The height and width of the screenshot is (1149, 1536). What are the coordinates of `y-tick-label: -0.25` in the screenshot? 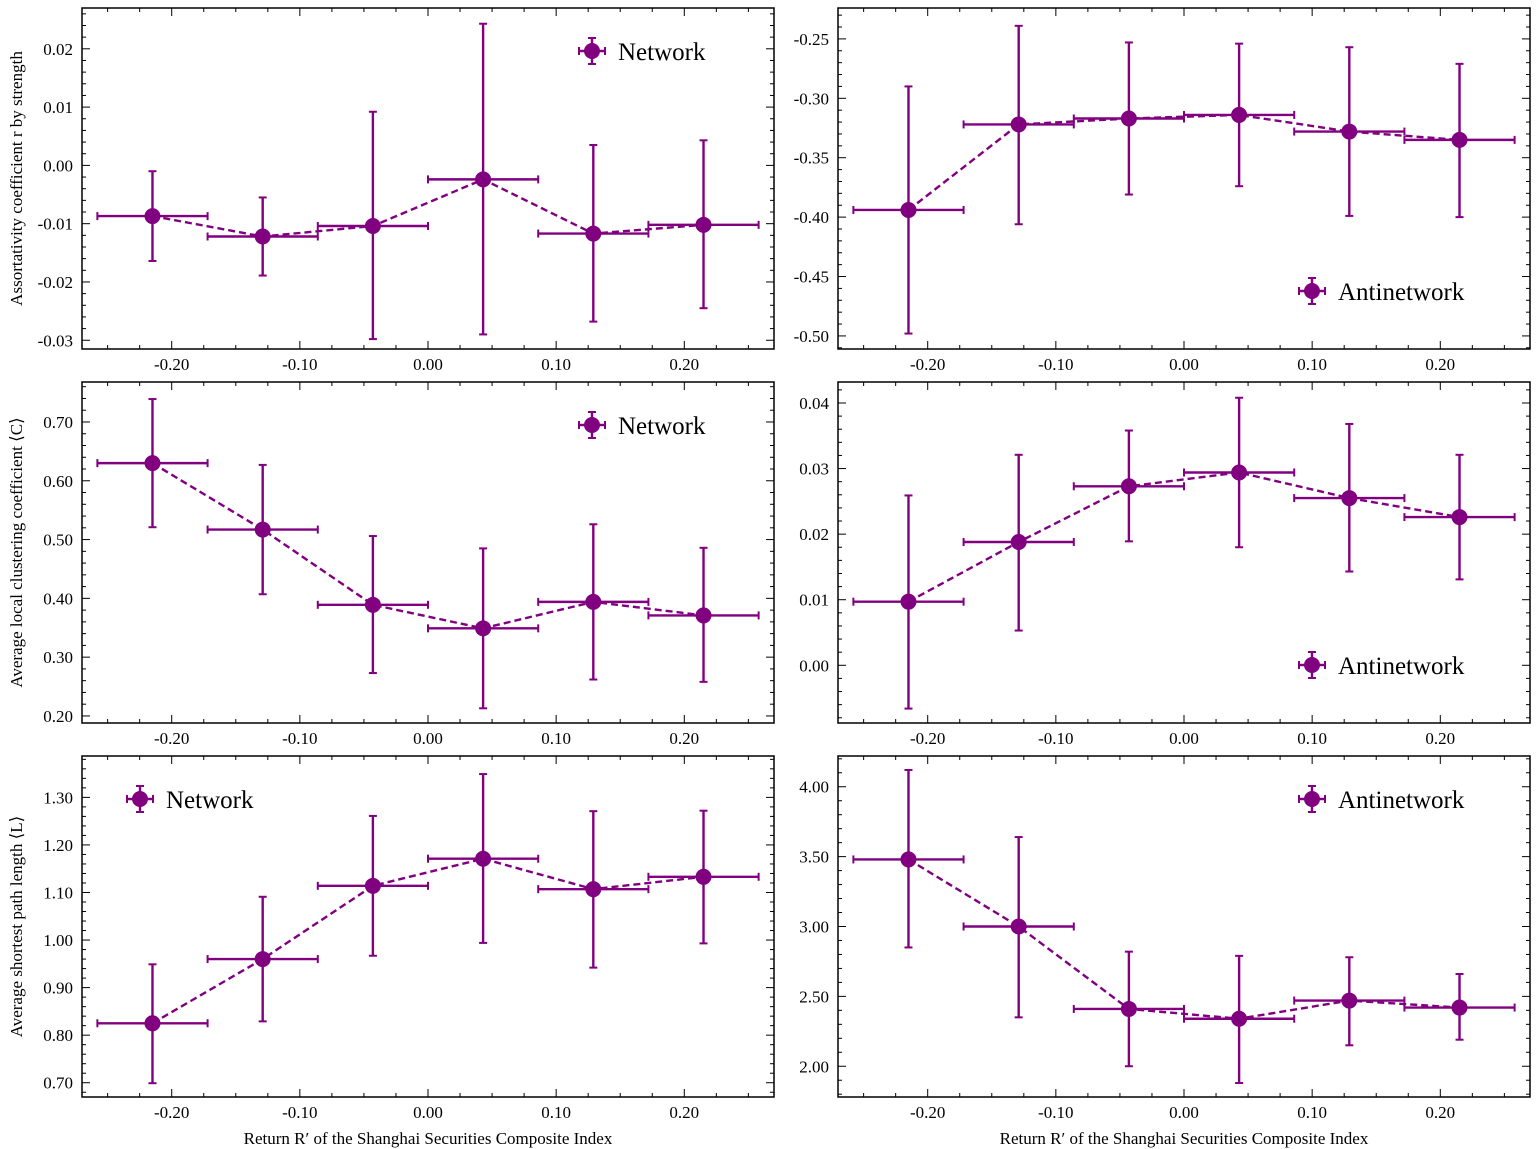 It's located at (811, 39).